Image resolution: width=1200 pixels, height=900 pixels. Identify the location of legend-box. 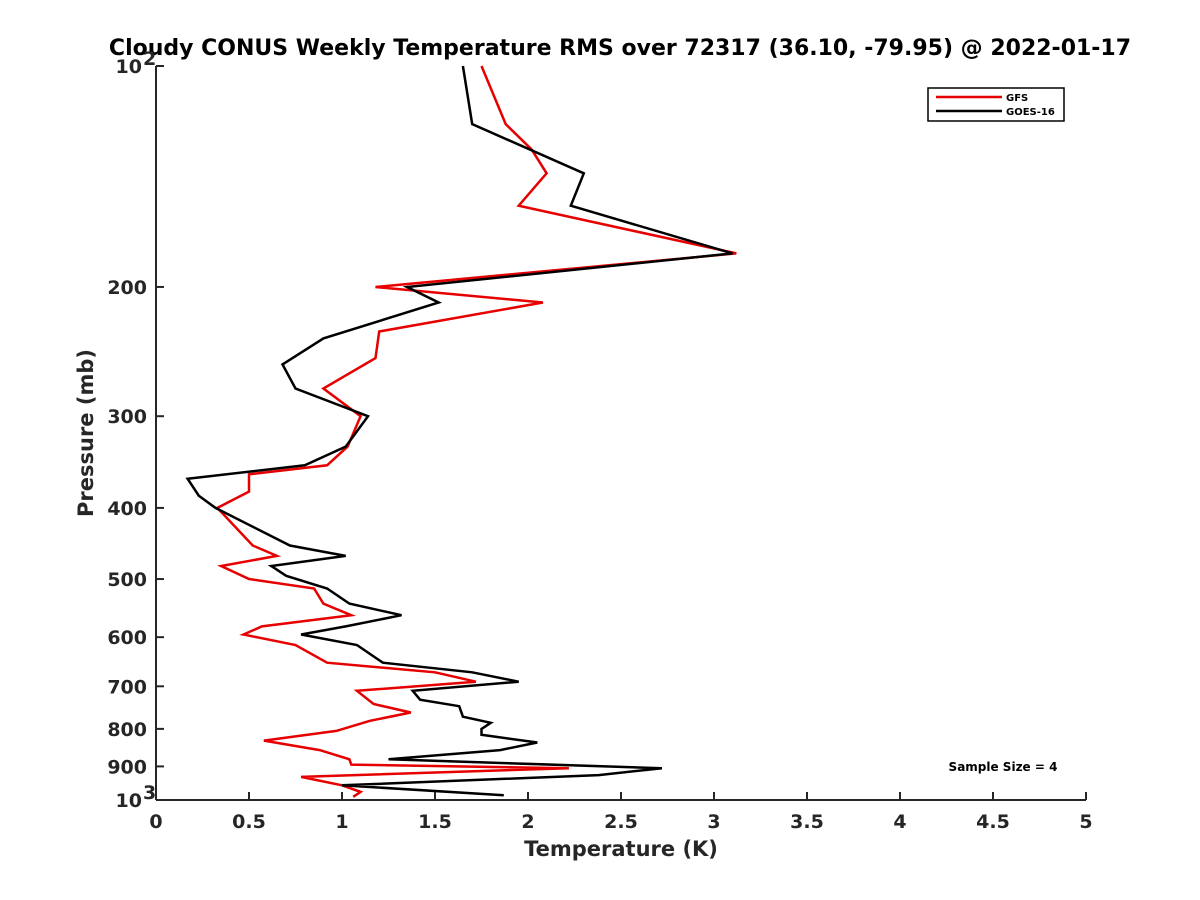
(996, 104).